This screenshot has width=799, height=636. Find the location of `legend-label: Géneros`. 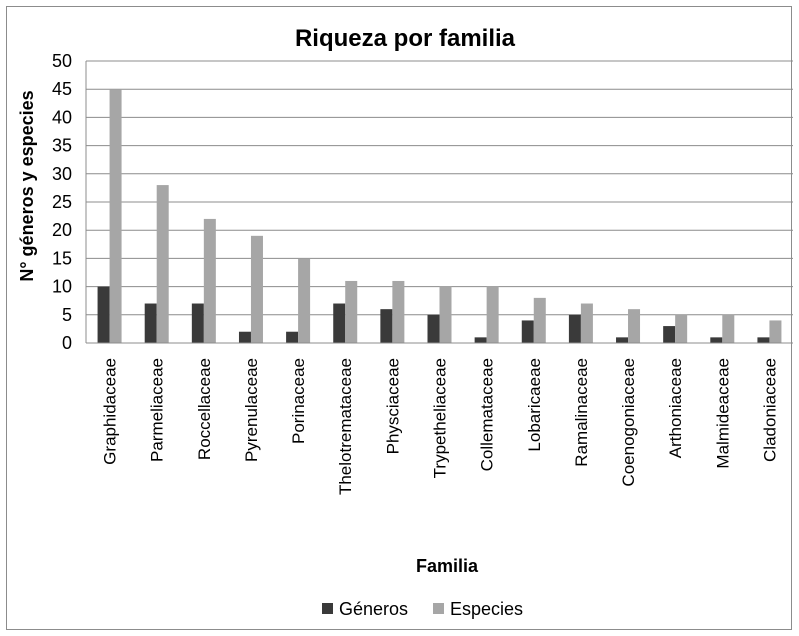

legend-label: Géneros is located at coordinates (373, 609).